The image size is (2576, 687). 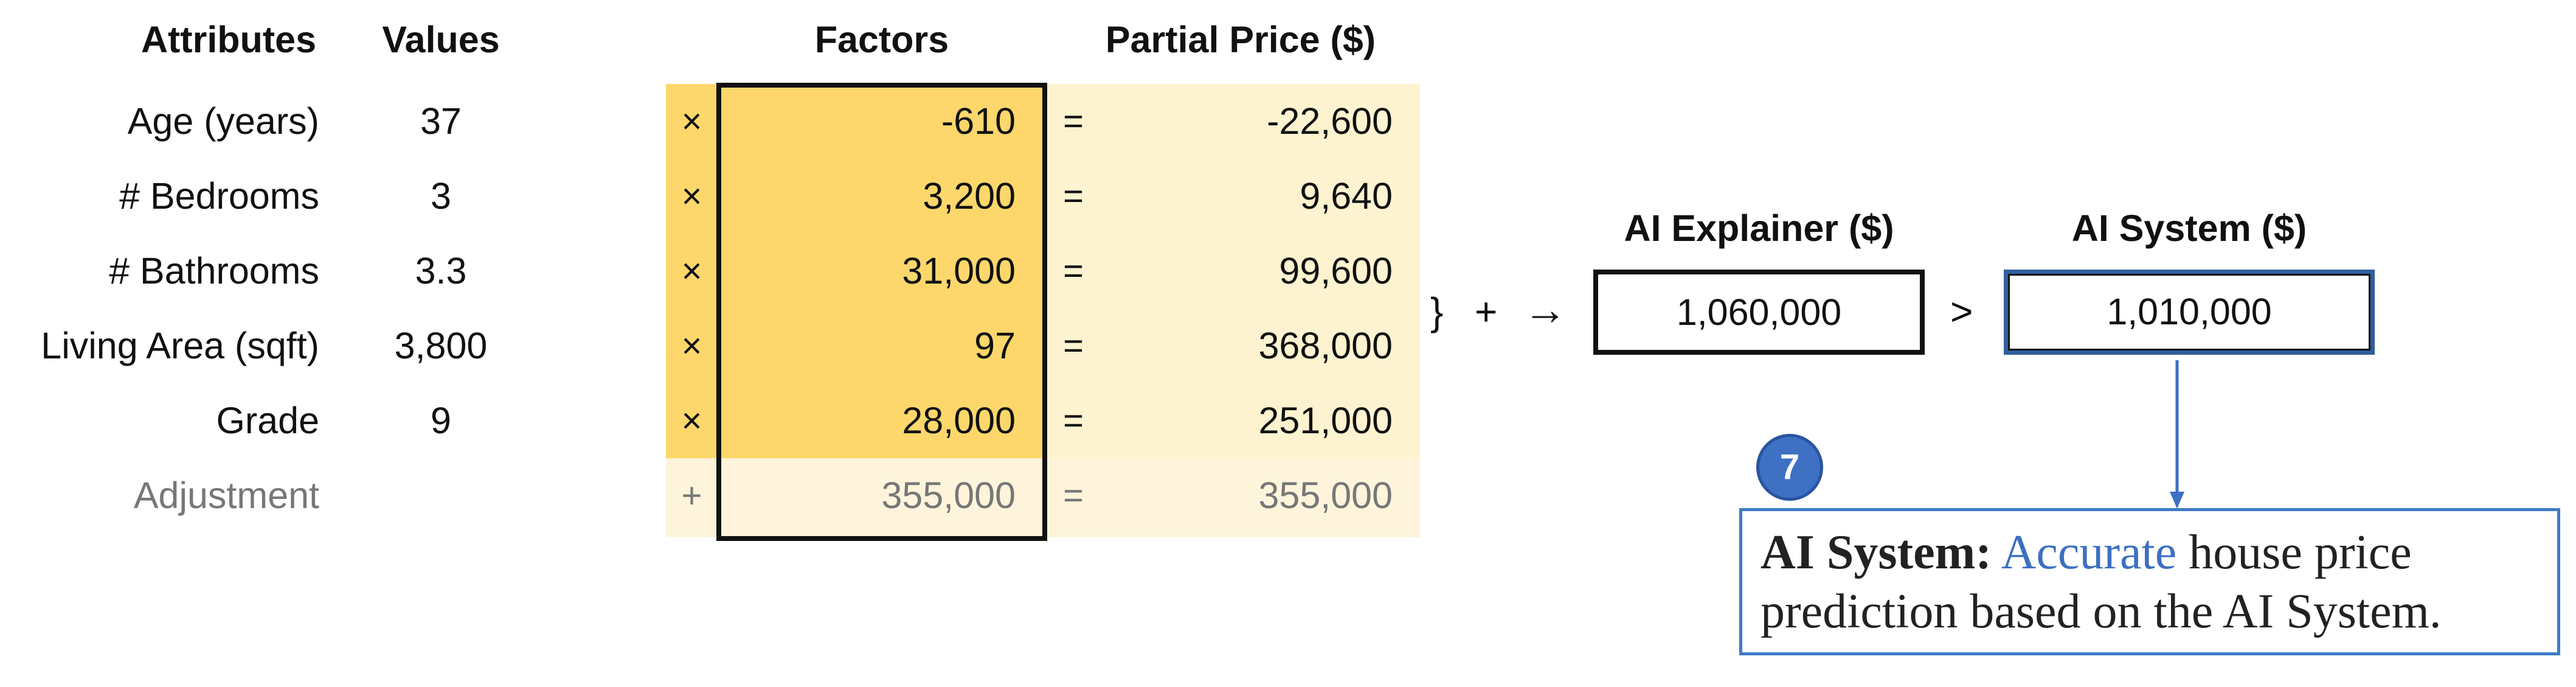 What do you see at coordinates (1325, 346) in the screenshot?
I see `partial-price-value: 368,000` at bounding box center [1325, 346].